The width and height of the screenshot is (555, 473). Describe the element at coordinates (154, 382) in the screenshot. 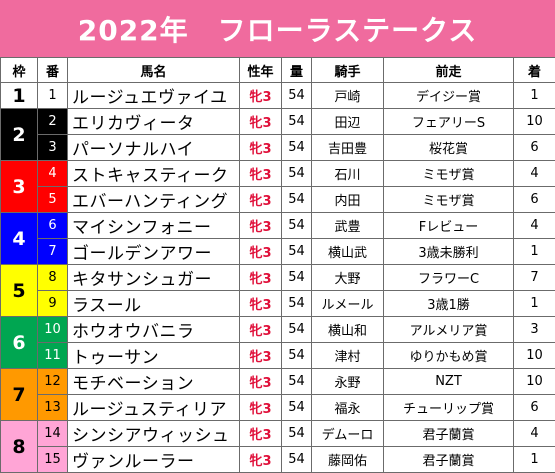

I see `horse-name-cell: モチベーション` at that location.